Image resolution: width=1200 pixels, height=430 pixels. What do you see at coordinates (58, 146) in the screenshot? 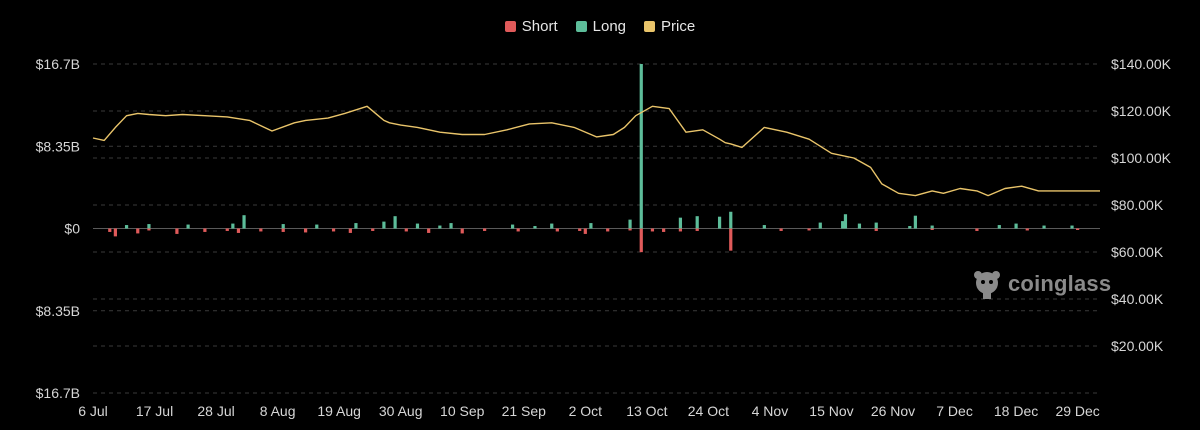
I see `left-axis-tick-label: $8.35B` at bounding box center [58, 146].